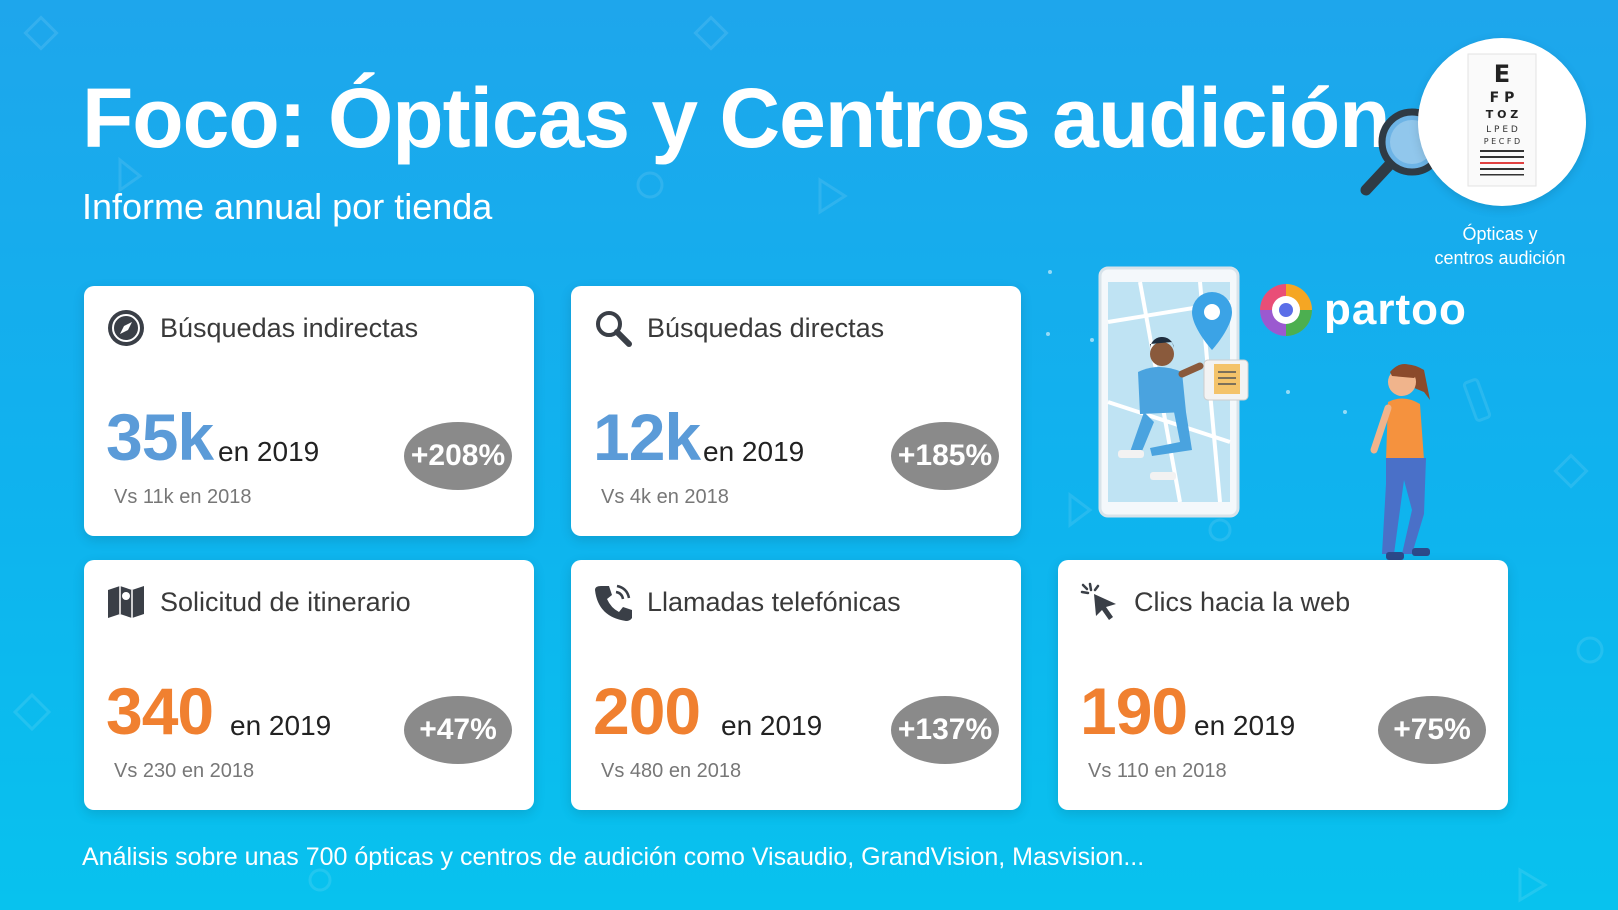 The image size is (1618, 910). I want to click on partoo-brand: partoo, so click(1362, 310).